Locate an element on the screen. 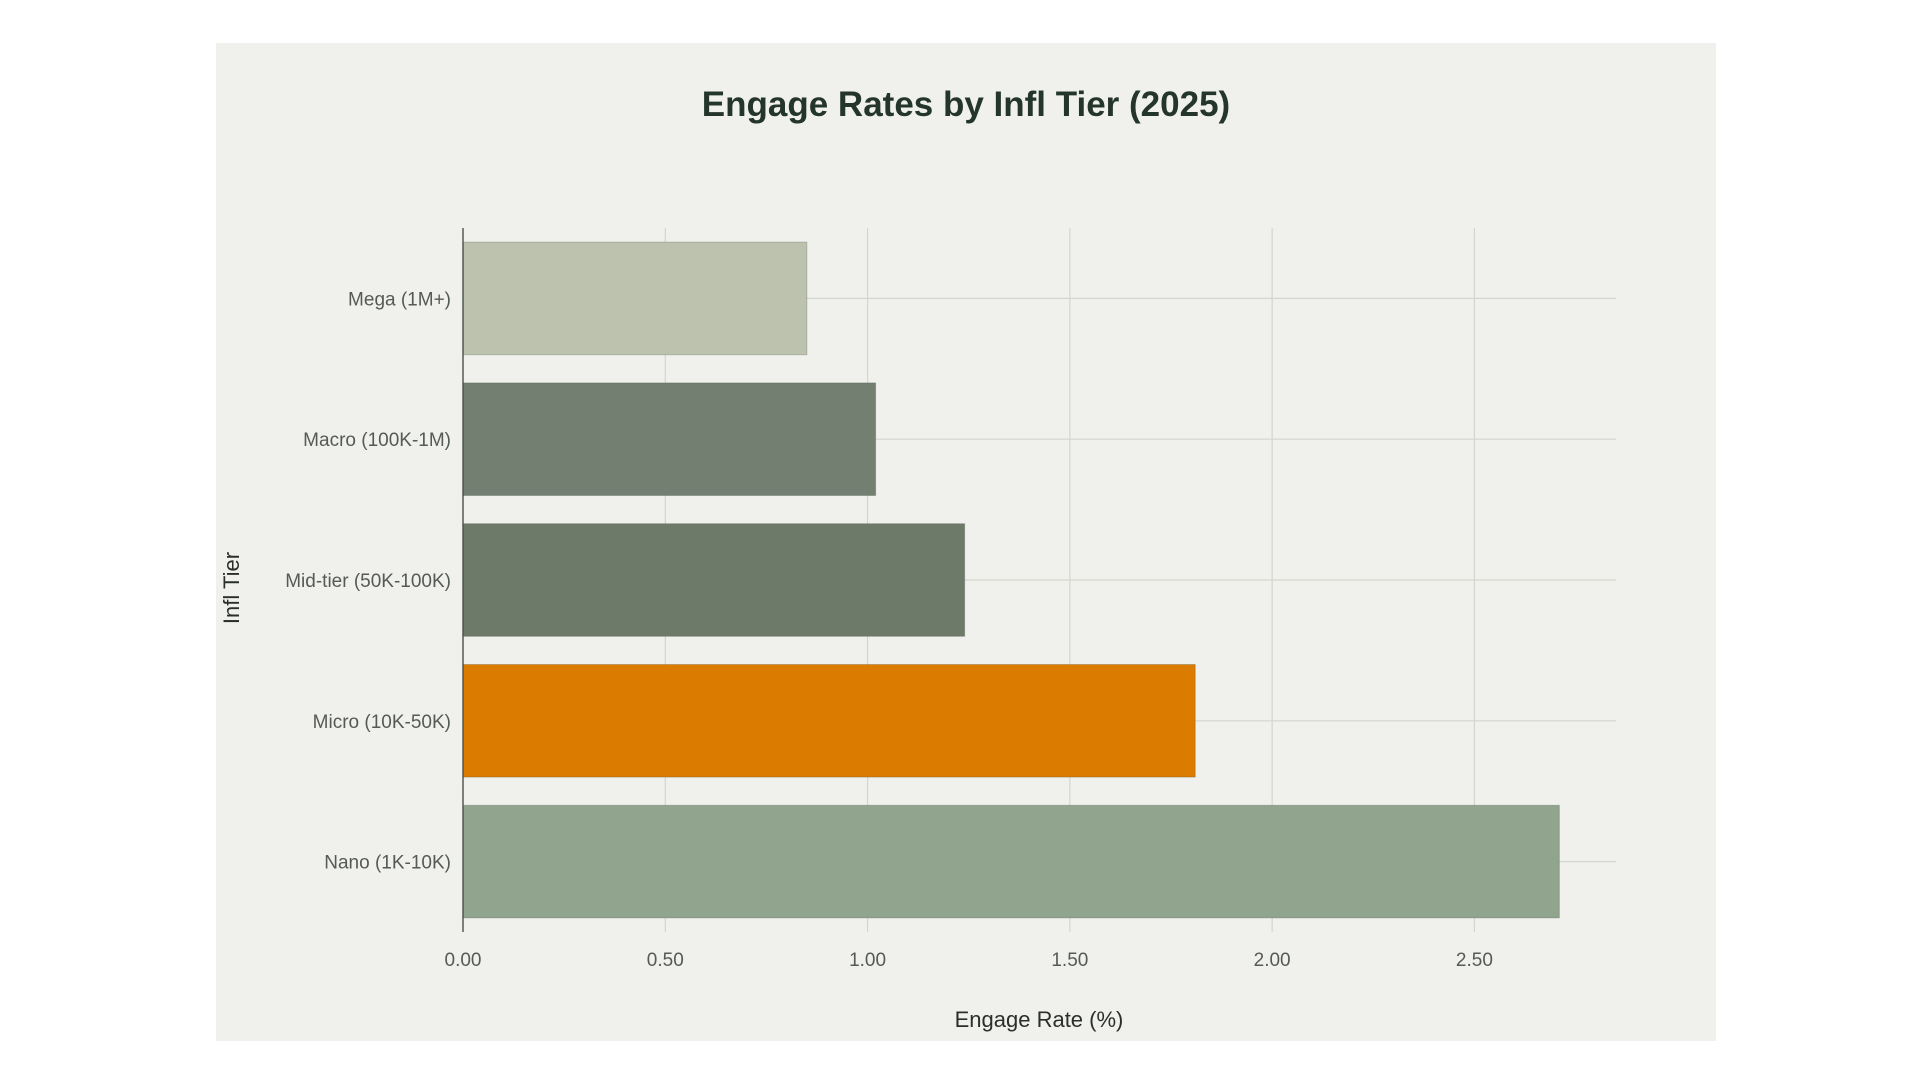 Image resolution: width=1920 pixels, height=1080 pixels. x-tick-label: 0.00 is located at coordinates (463, 960).